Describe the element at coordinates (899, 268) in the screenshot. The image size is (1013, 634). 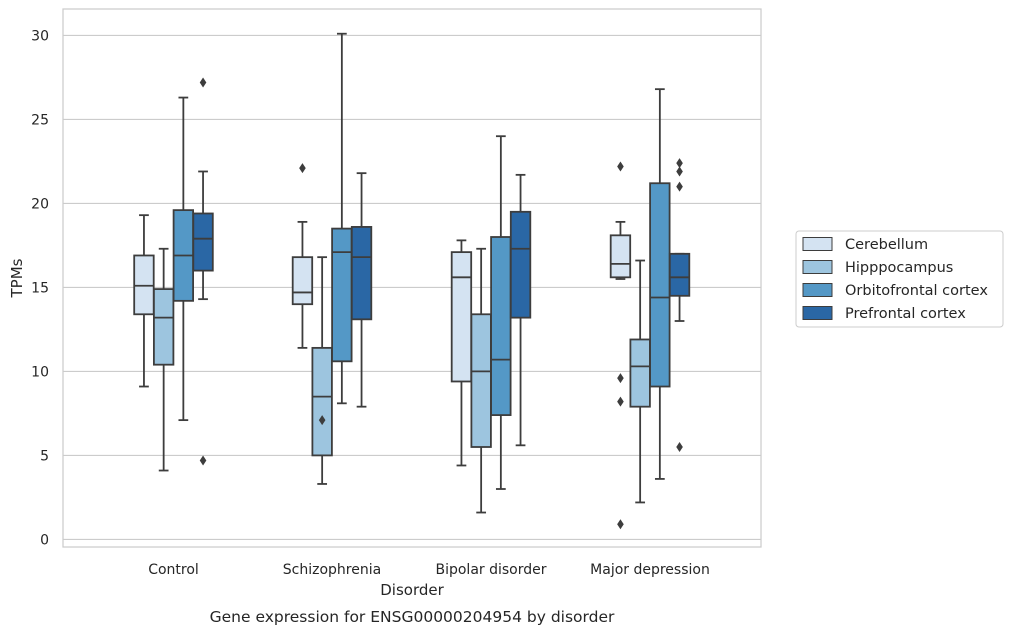
I see `legend-label: Hipppocampus` at that location.